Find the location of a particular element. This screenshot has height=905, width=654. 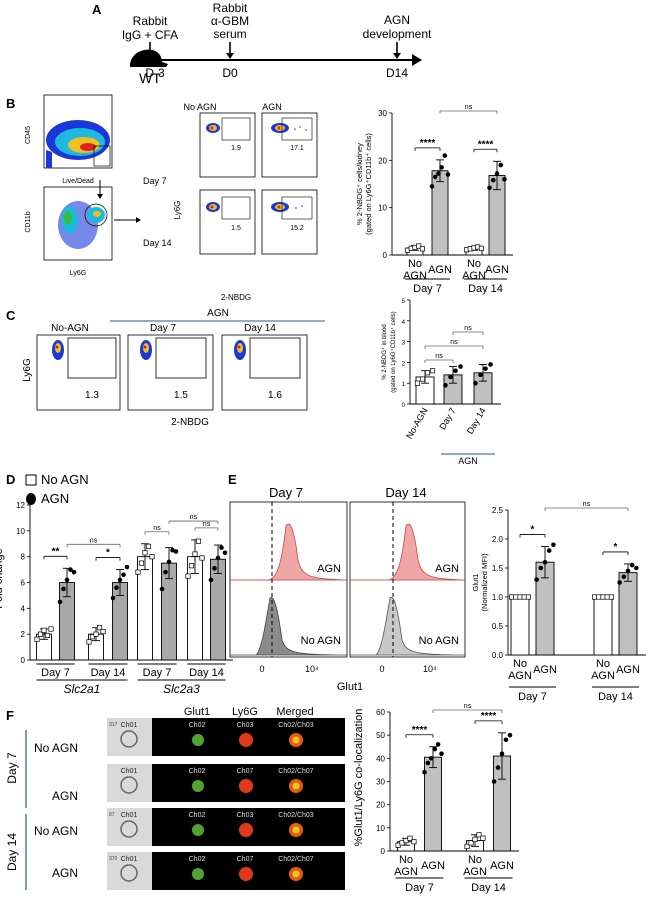

sig-label: * is located at coordinates (533, 530).